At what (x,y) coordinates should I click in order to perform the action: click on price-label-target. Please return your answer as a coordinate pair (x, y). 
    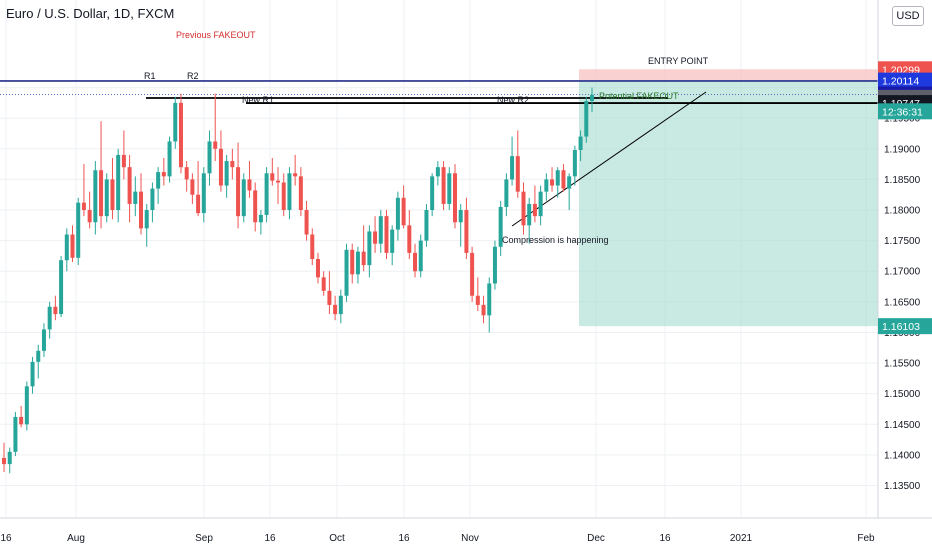
    Looking at the image, I should click on (905, 326).